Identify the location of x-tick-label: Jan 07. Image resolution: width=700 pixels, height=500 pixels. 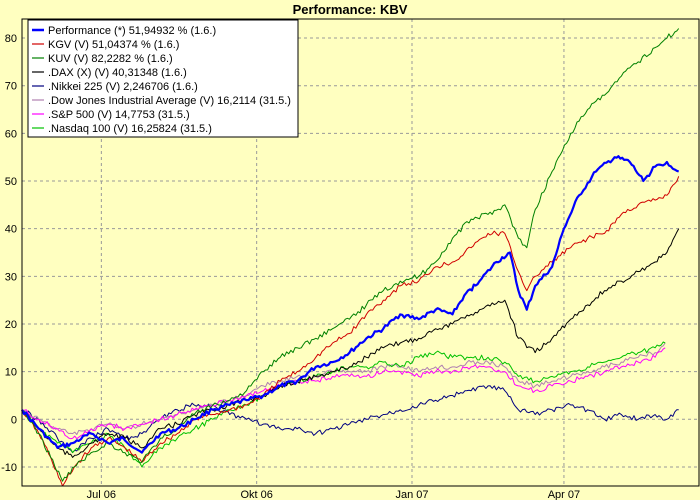
(411, 494).